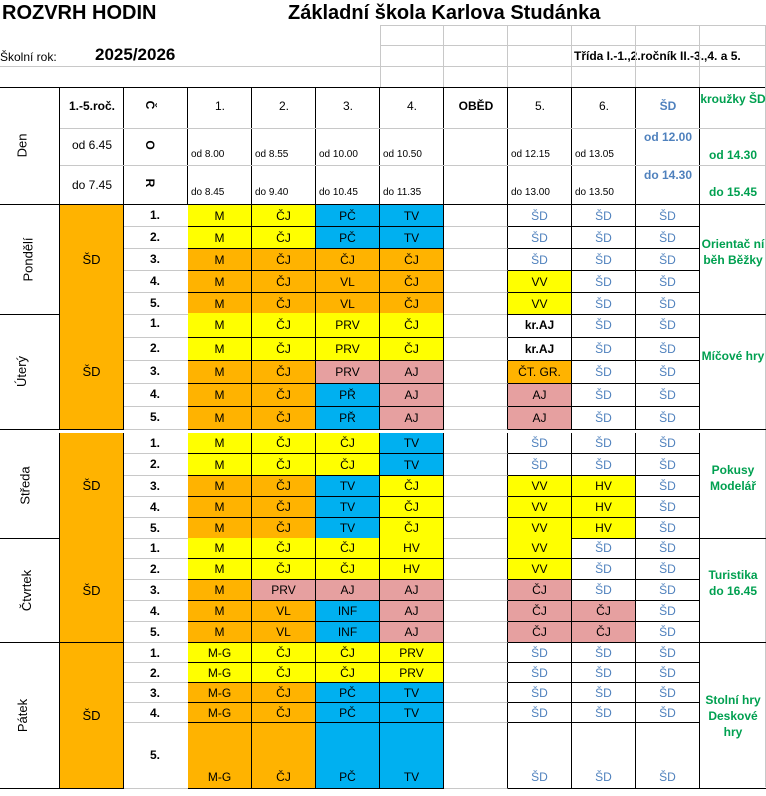  What do you see at coordinates (530, 192) in the screenshot?
I see `time-to-p5: do 13.00` at bounding box center [530, 192].